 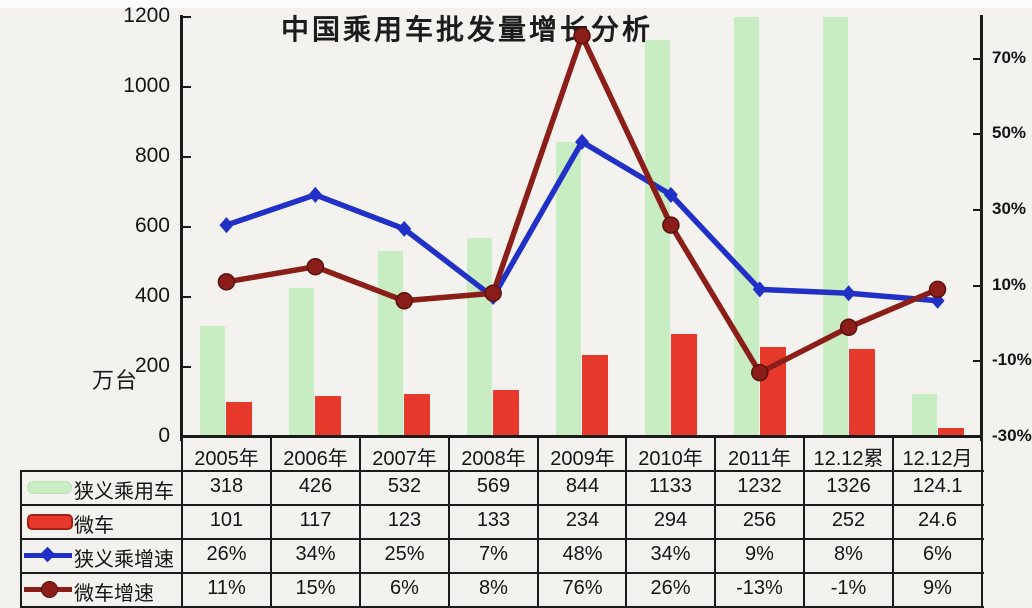 What do you see at coordinates (582, 588) in the screenshot?
I see `table-cell-mini-vehicle-growth-2009年: 76%` at bounding box center [582, 588].